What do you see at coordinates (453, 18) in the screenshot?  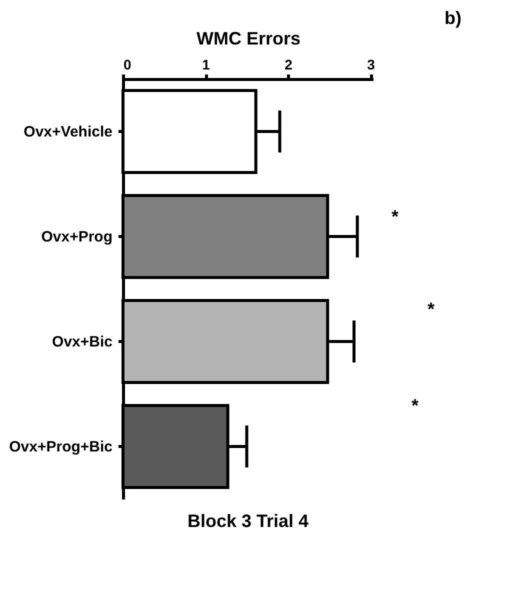 I see `text: b)` at bounding box center [453, 18].